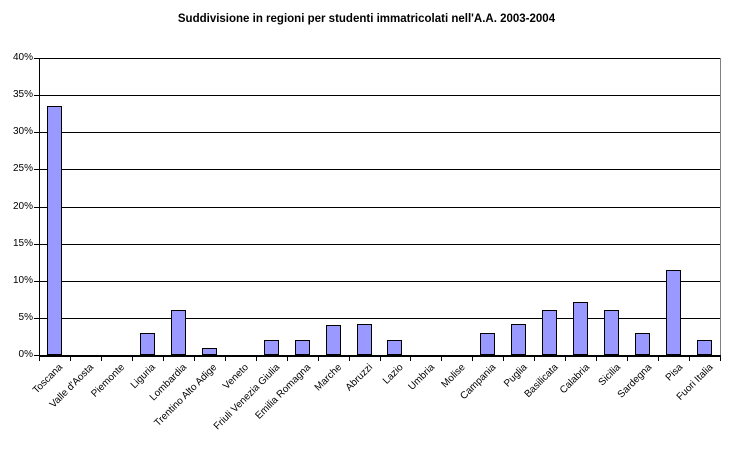  Describe the element at coordinates (380, 356) in the screenshot. I see `x-axis-line` at that location.